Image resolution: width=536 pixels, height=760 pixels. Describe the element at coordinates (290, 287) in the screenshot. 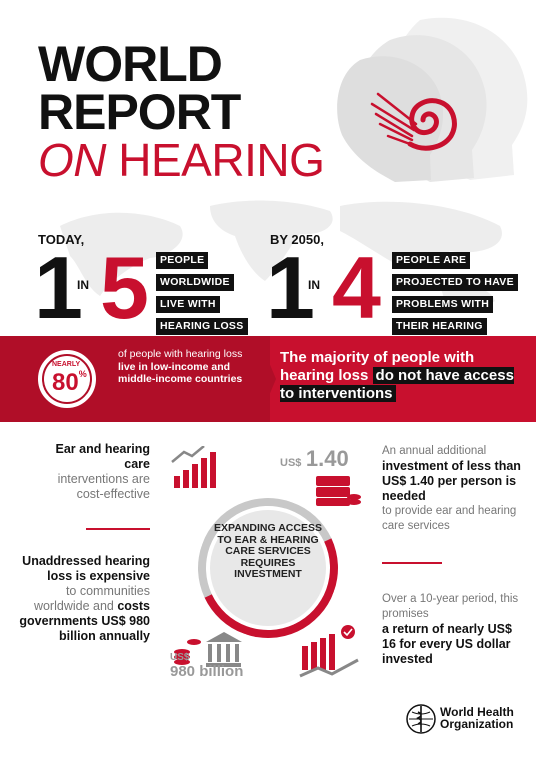

I see `by2050-one: 1` at that location.